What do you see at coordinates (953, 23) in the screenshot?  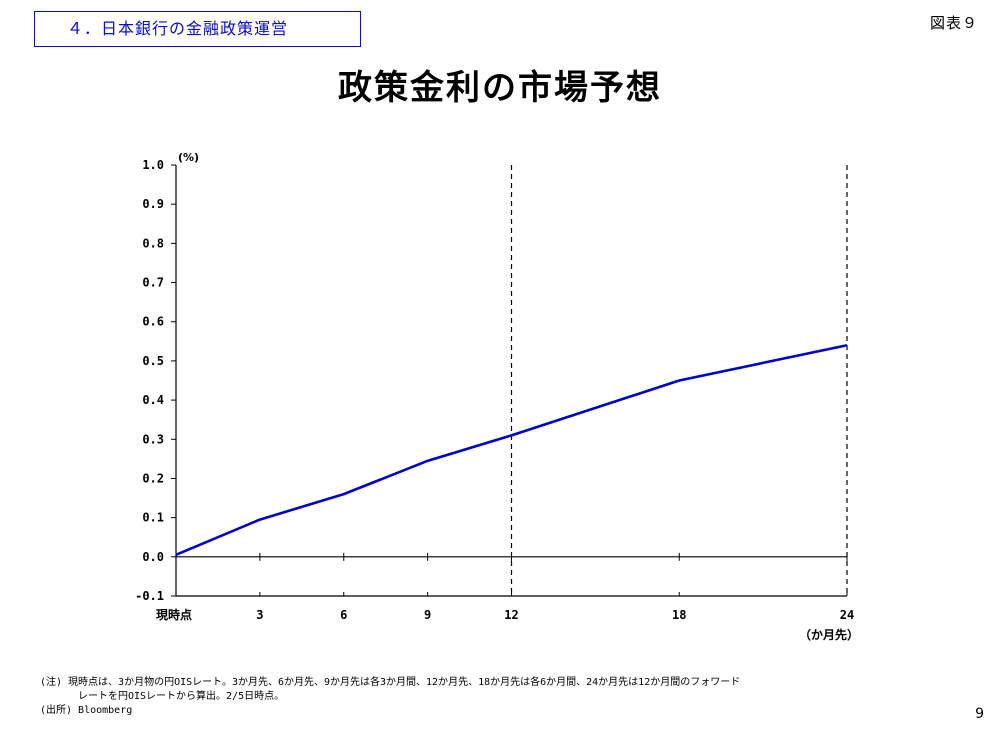 I see `figure-label: 図表９` at bounding box center [953, 23].